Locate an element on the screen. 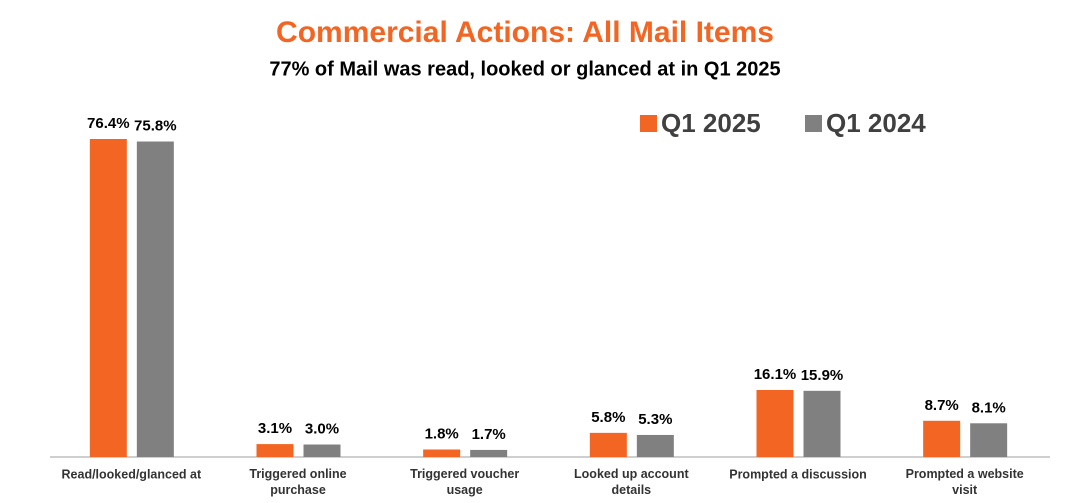  legend-label: Q1 2024 is located at coordinates (876, 123).